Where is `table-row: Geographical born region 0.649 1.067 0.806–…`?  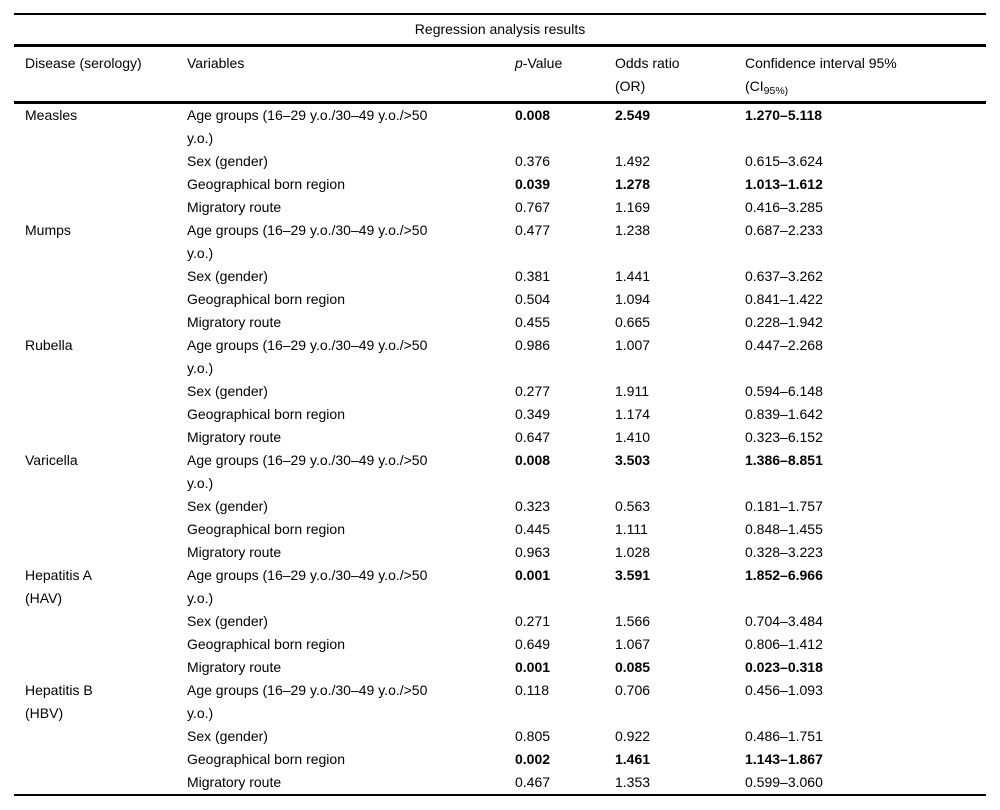 table-row: Geographical born region 0.649 1.067 0.806–… is located at coordinates (500, 644).